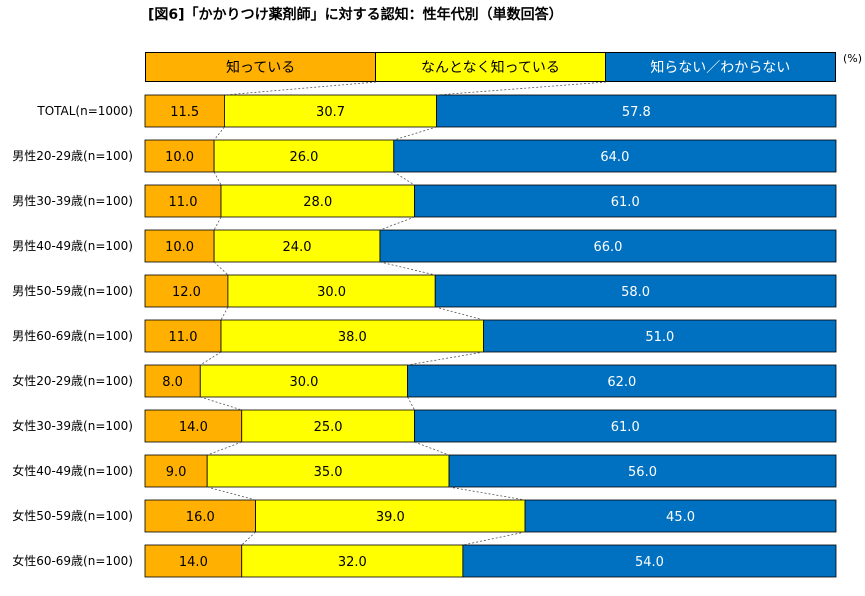 The width and height of the screenshot is (865, 596). Describe the element at coordinates (72, 470) in the screenshot. I see `category-label: 女性40-49歳(n=100)` at that location.